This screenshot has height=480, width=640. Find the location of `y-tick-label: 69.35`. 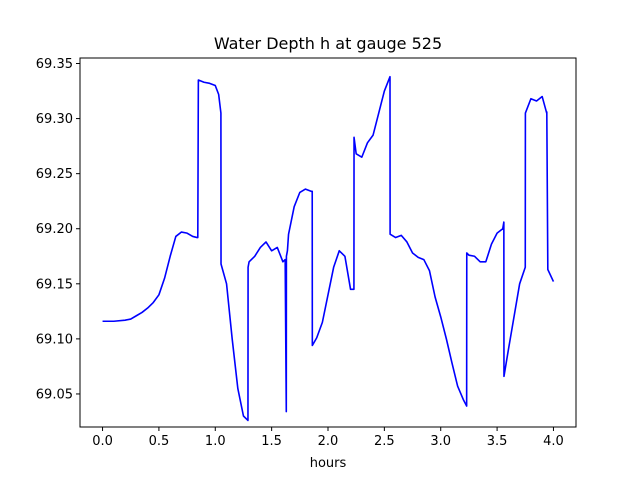

y-tick-label: 69.35 is located at coordinates (54, 64).